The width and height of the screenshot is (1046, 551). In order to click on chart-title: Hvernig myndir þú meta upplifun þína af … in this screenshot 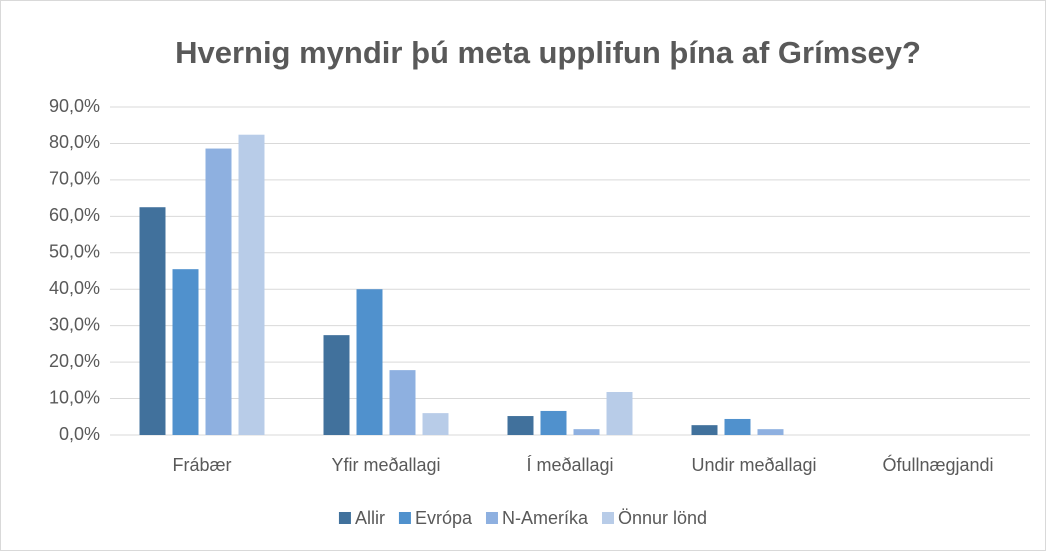, I will do `click(548, 52)`.